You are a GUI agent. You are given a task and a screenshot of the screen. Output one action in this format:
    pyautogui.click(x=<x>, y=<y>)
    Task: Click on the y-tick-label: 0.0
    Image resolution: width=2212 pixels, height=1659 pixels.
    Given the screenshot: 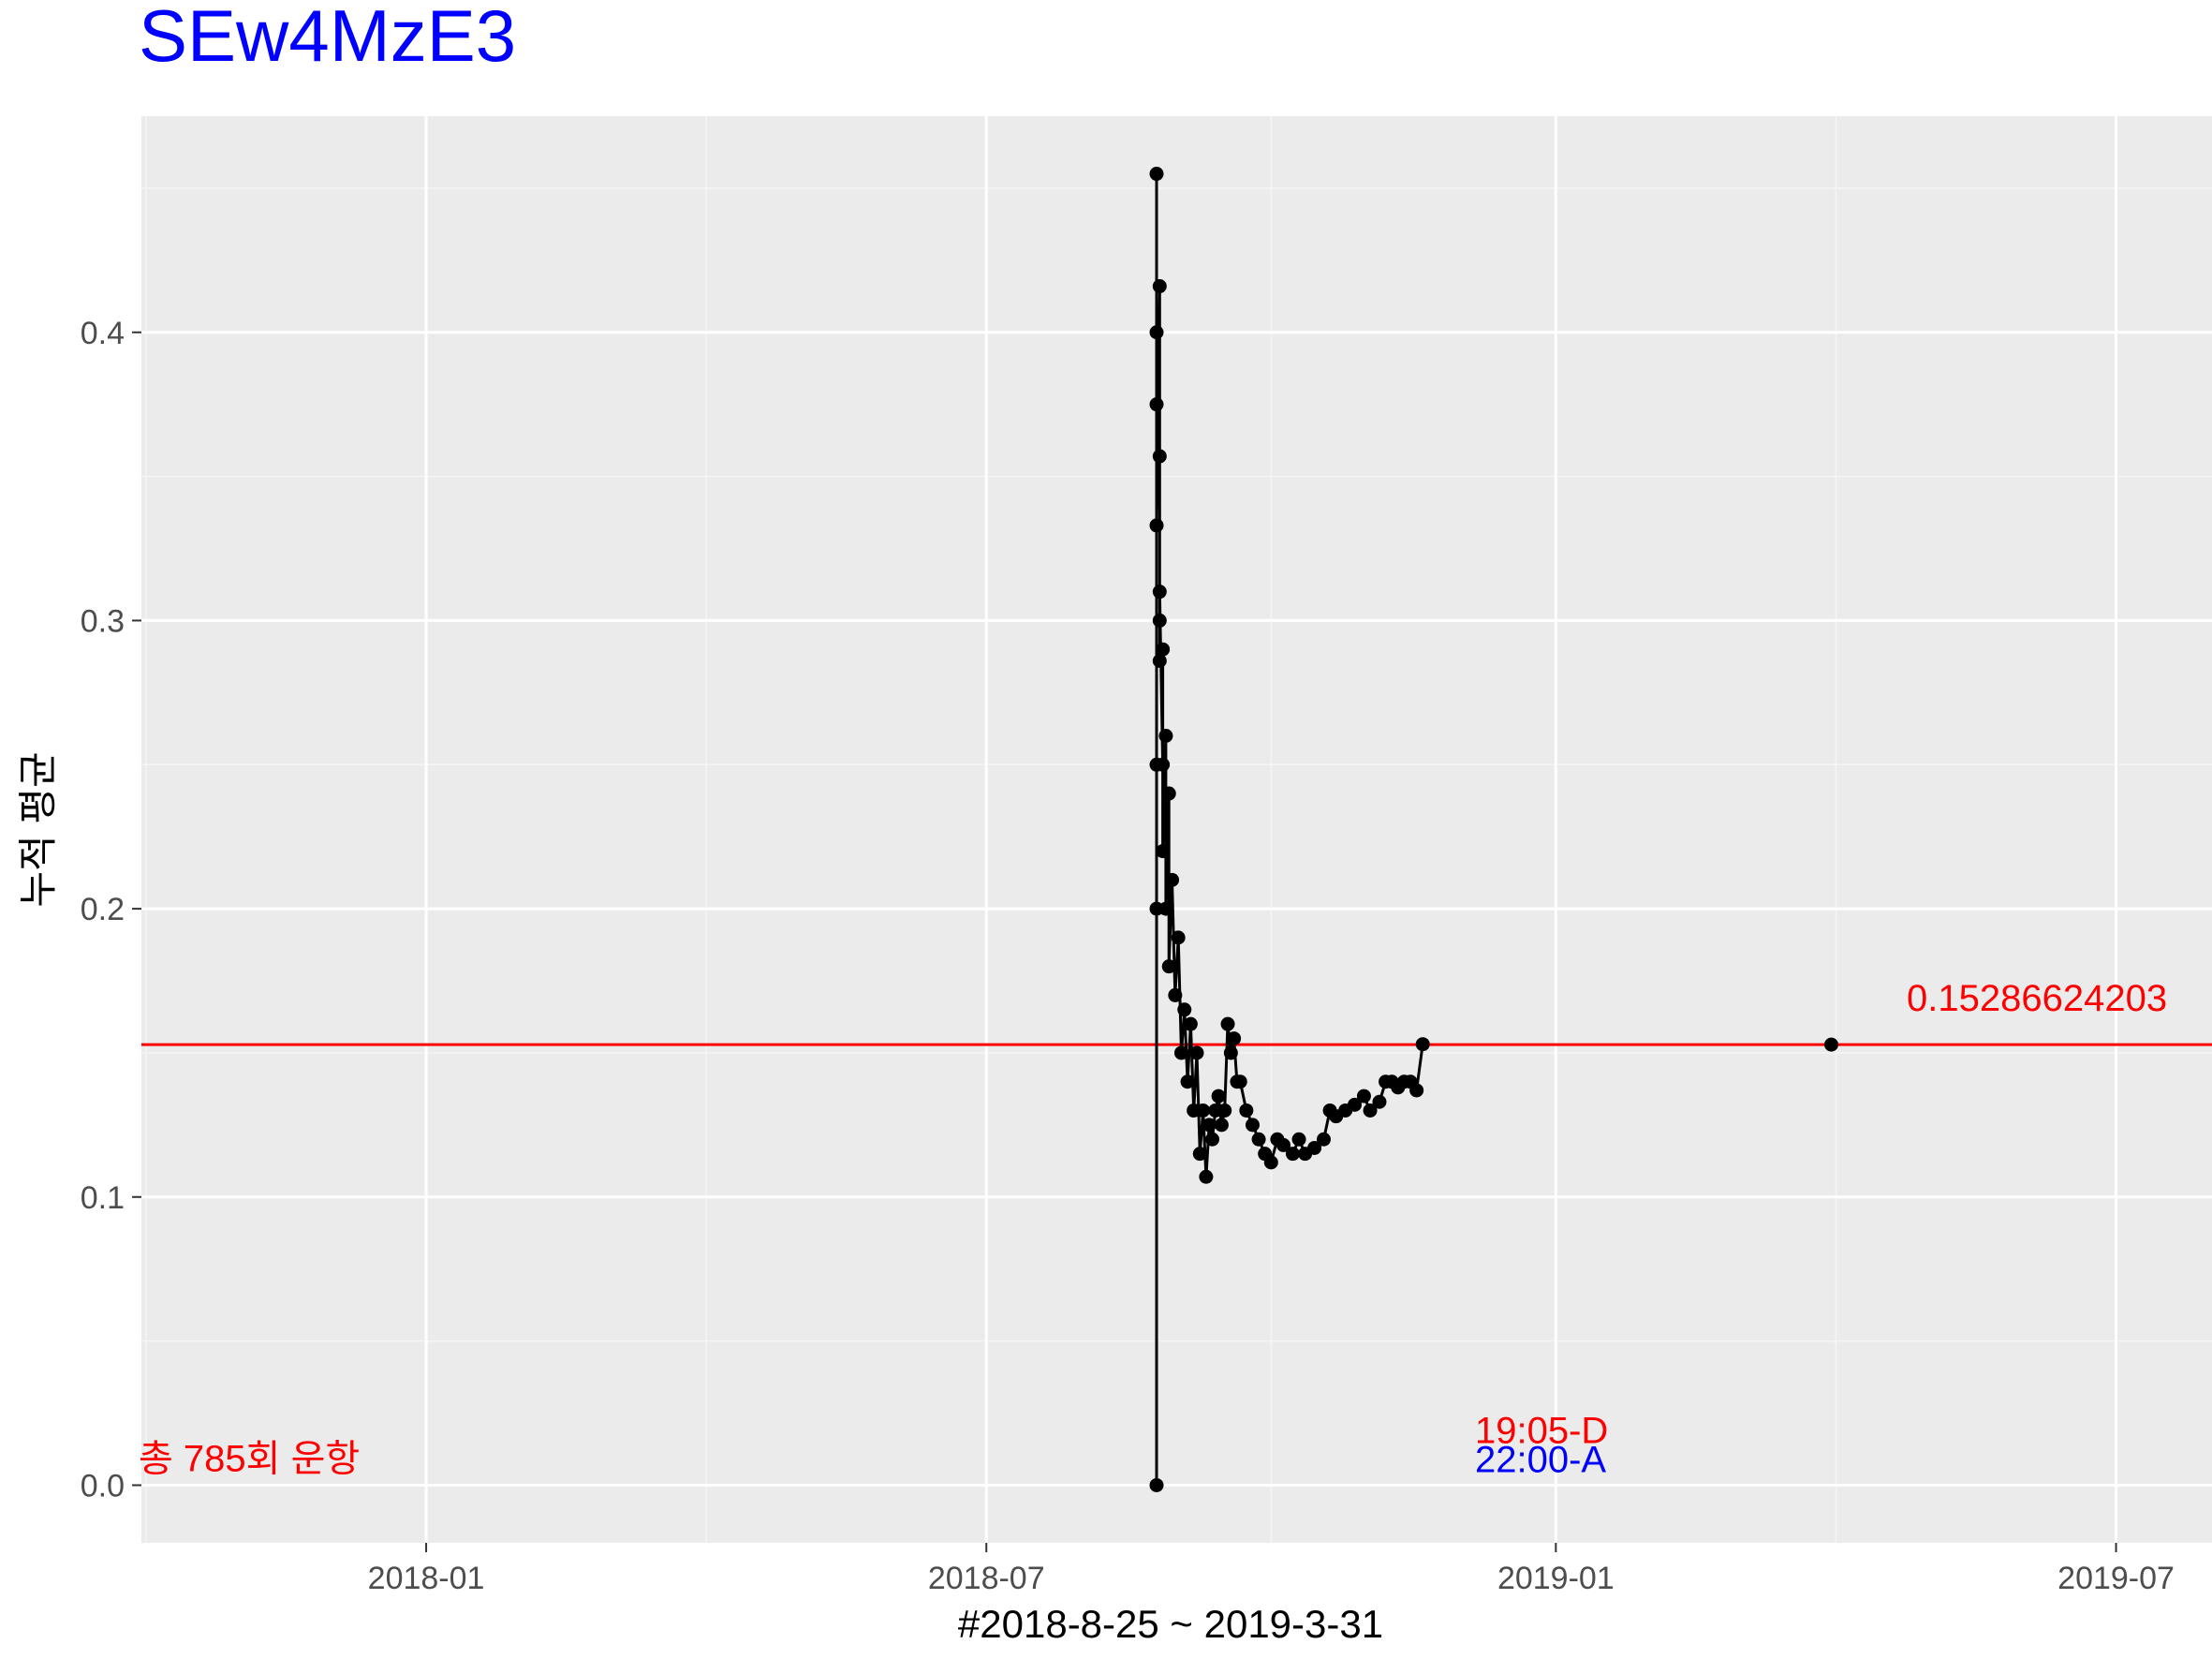 What is the action you would take?
    pyautogui.click(x=103, y=1486)
    